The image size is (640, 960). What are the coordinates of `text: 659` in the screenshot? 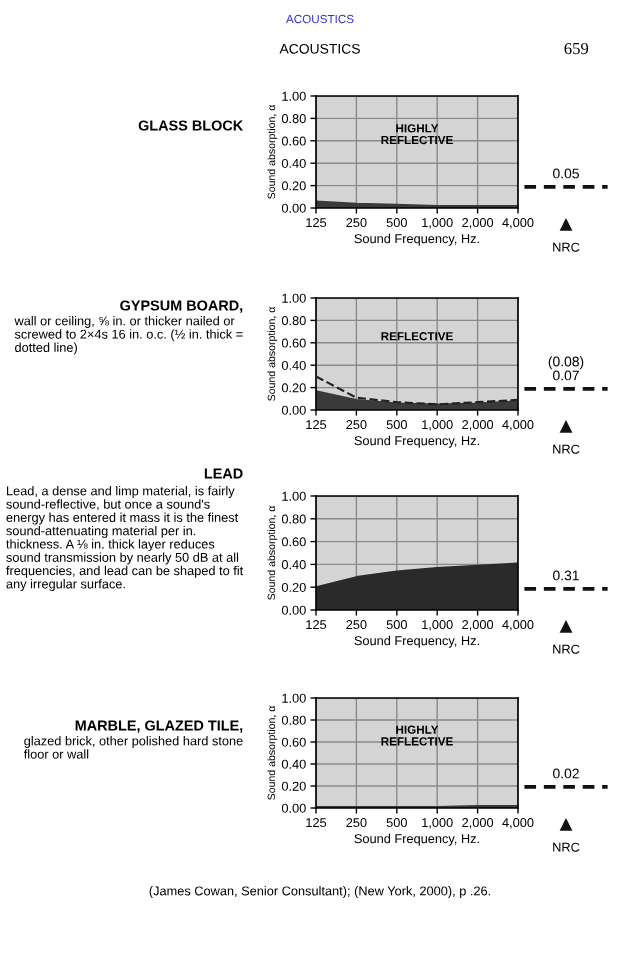 It's located at (576, 48).